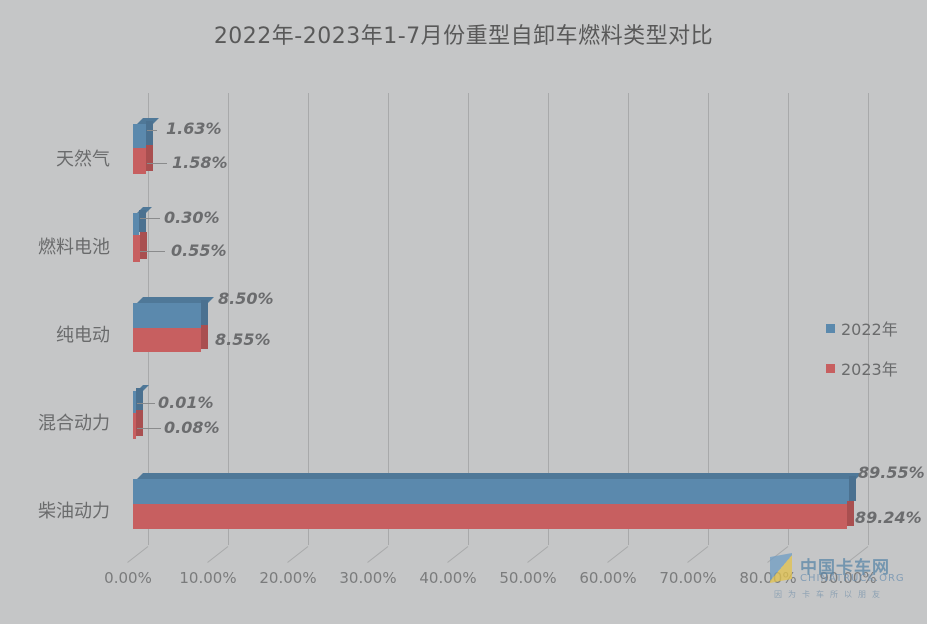 Image resolution: width=927 pixels, height=624 pixels. I want to click on legend-item-2022: 2022年, so click(862, 328).